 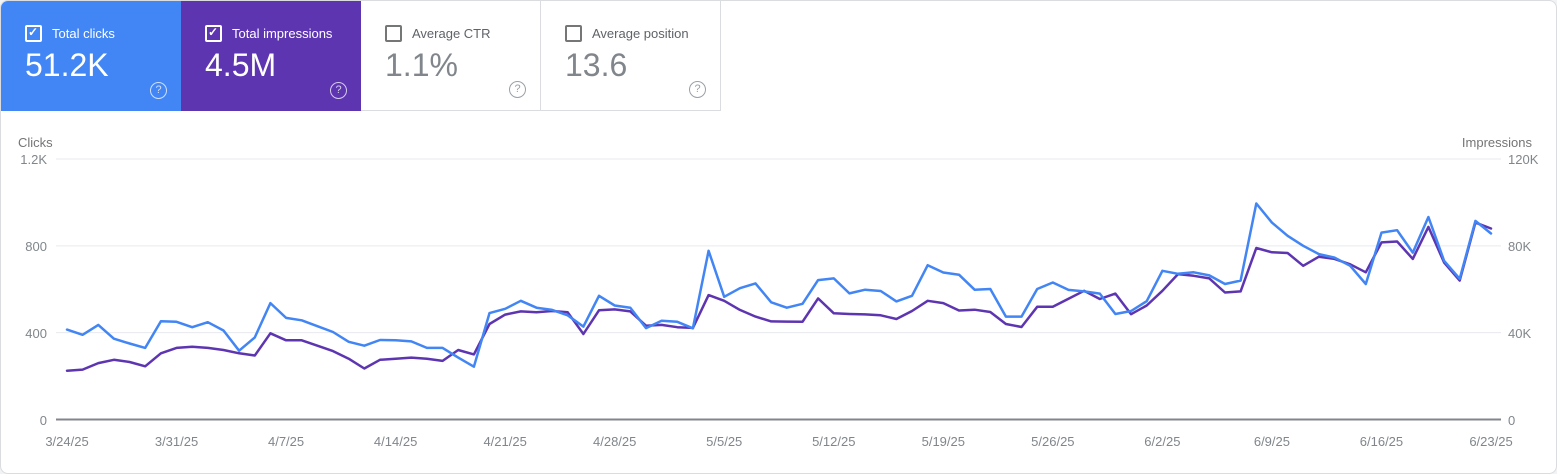 What do you see at coordinates (1520, 333) in the screenshot?
I see `right-axis-tick: 40K` at bounding box center [1520, 333].